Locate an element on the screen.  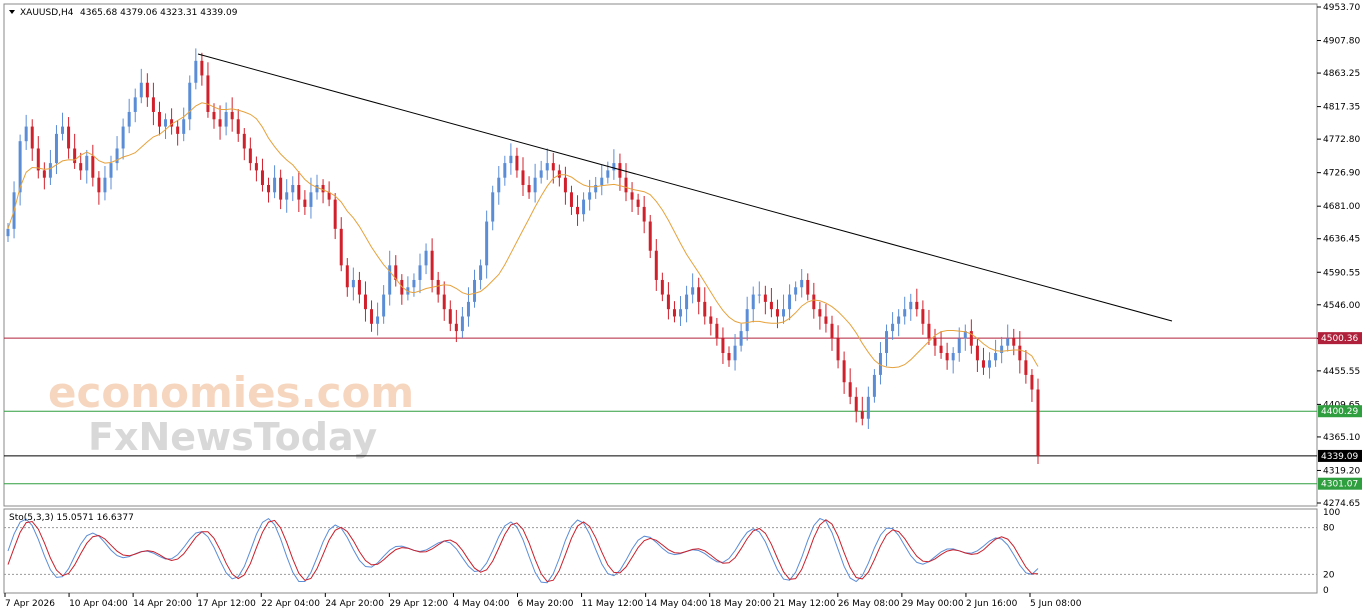
price-tick-label: 4590.55 is located at coordinates (1341, 273).